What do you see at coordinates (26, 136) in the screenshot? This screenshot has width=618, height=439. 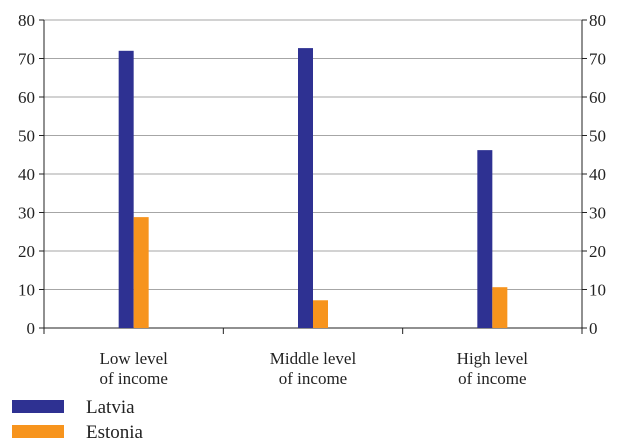 I see `y-tick-label-left: 50` at bounding box center [26, 136].